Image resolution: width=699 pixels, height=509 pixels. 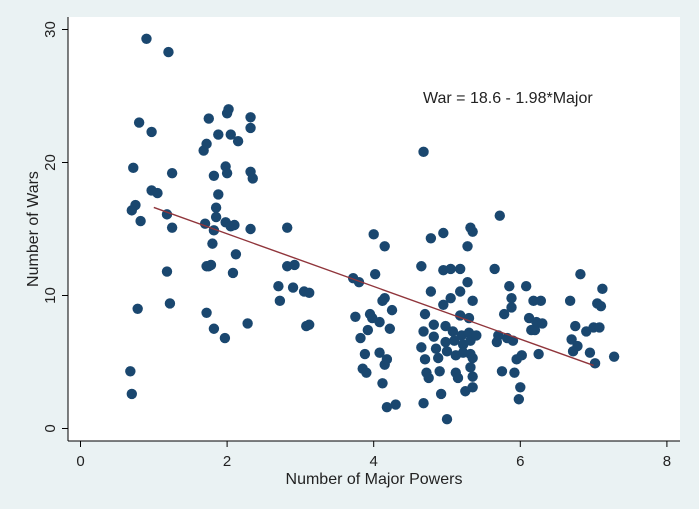 I want to click on y-tick-label: 0, so click(x=50, y=428).